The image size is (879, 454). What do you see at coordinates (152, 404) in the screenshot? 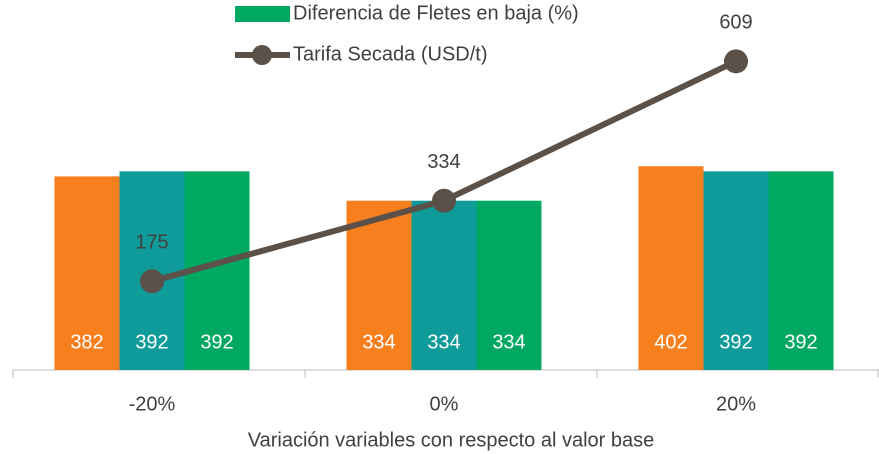
I see `x-tick-label: -20%` at bounding box center [152, 404].